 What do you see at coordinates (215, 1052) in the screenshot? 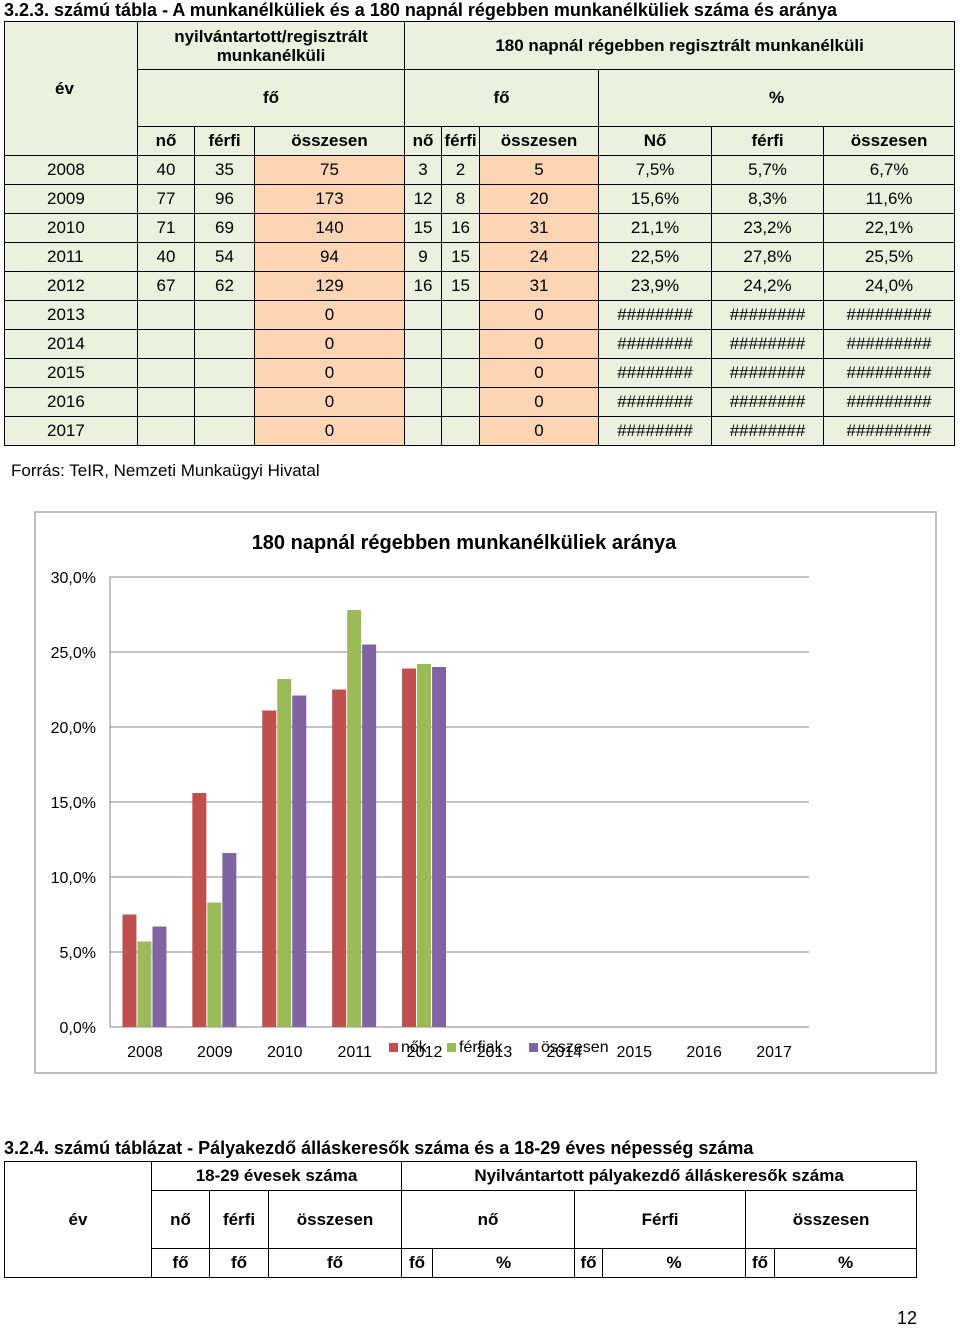
I see `x-tick-label: 2009` at bounding box center [215, 1052].